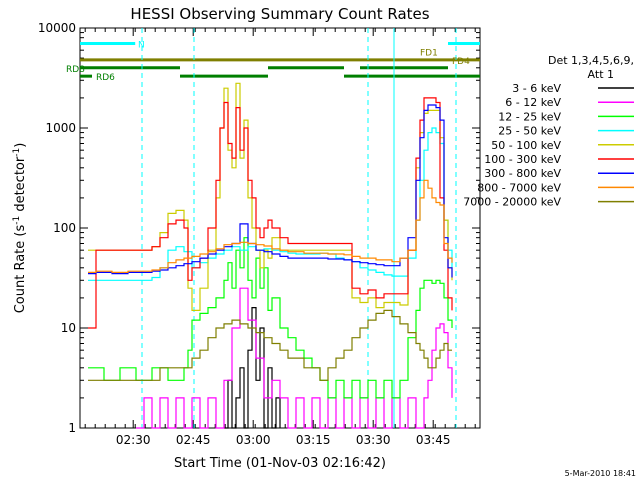  I want to click on legend-title-line2: Att 1, so click(601, 74).